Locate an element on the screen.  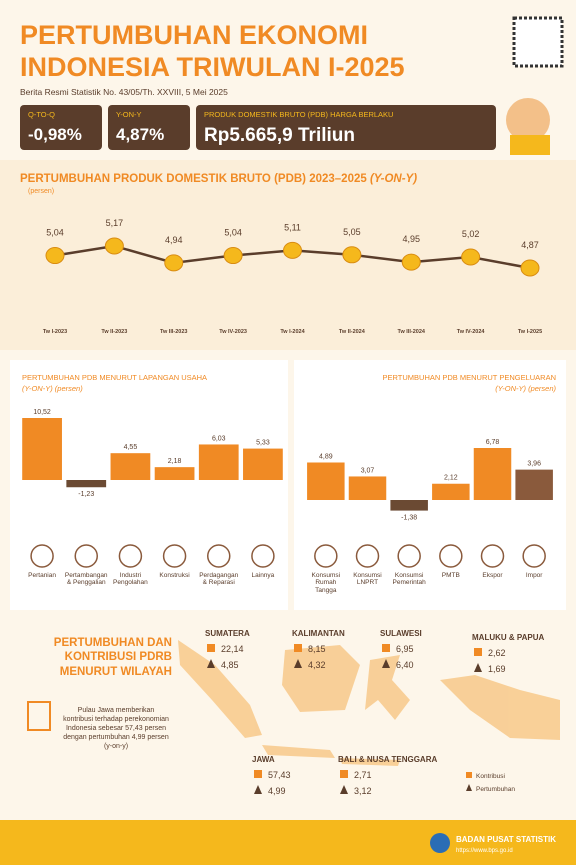
x-tick-label: Tw IV-2024 is located at coordinates (471, 332).